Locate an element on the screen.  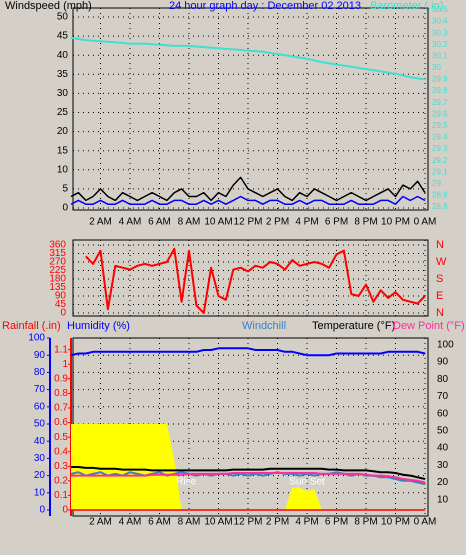
y2-tick-label: 29.5 is located at coordinates (440, 125).